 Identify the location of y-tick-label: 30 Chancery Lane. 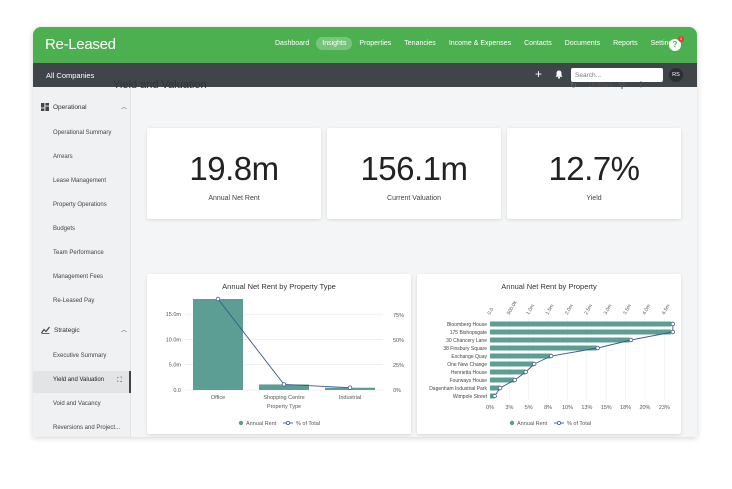
(466, 341).